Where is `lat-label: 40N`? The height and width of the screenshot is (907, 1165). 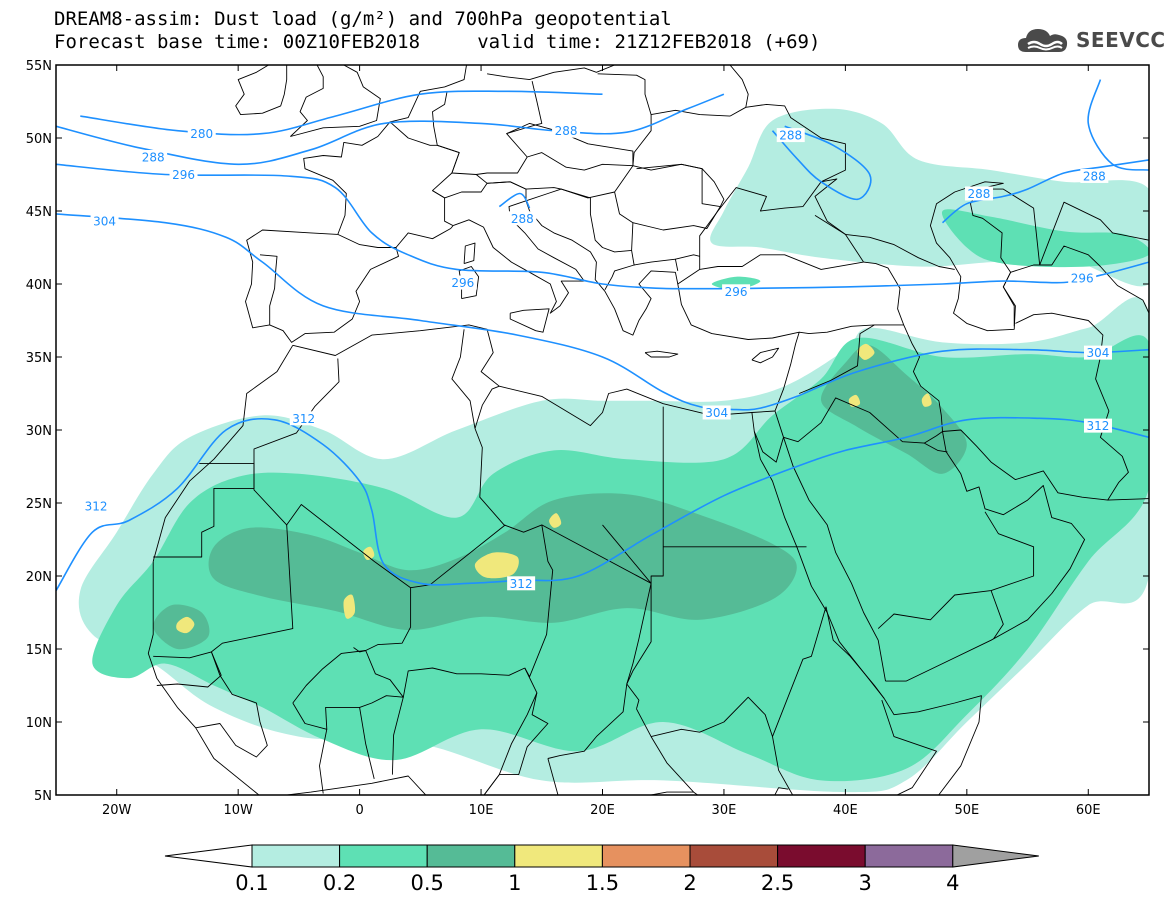 lat-label: 40N is located at coordinates (39, 285).